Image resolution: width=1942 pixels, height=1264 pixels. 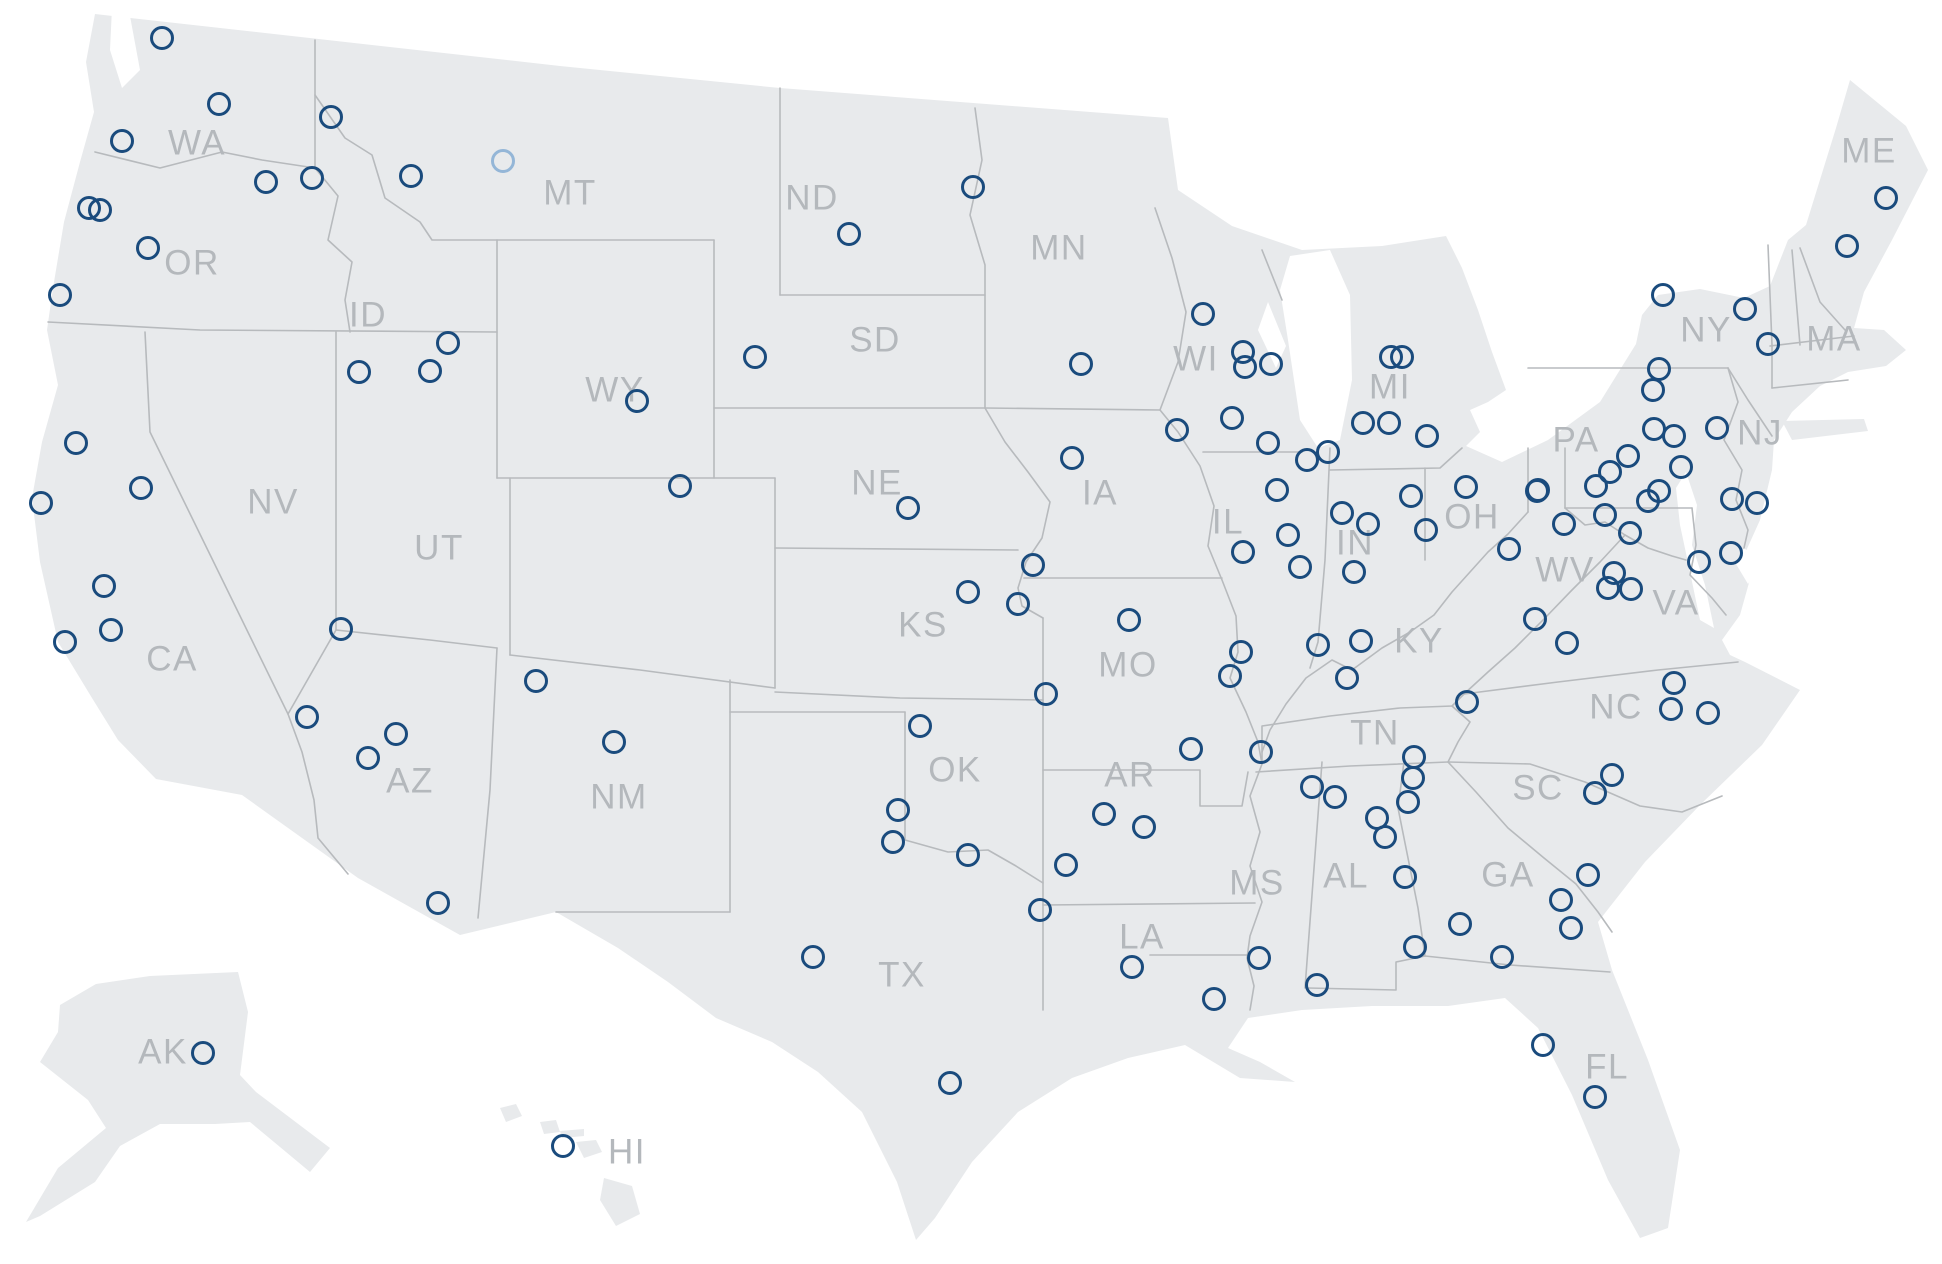 I want to click on site-marker-muted, so click(x=503, y=161).